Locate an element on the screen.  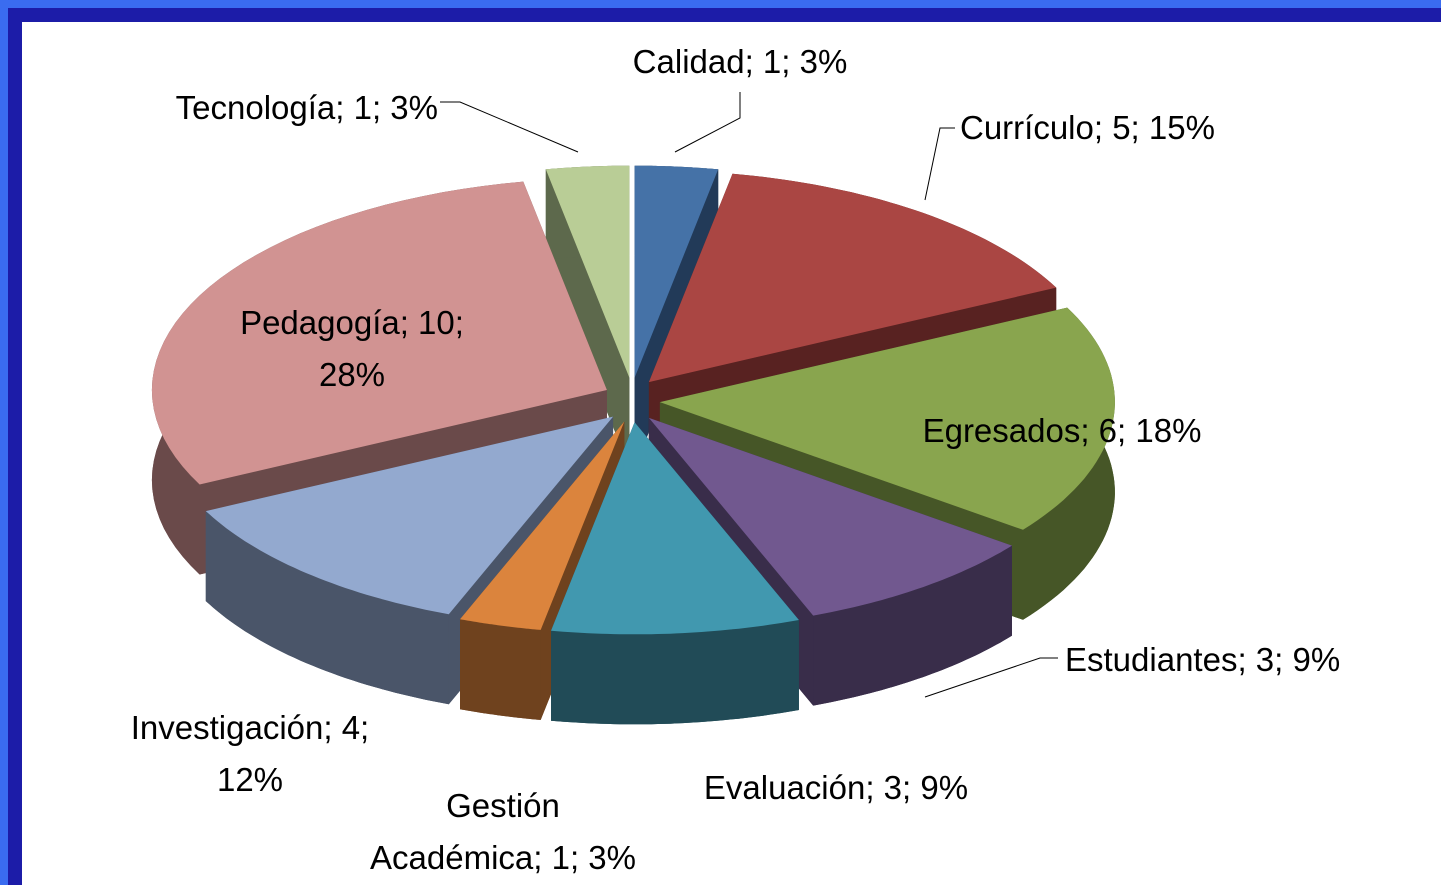
data-label-line: Académica; 1; 3% is located at coordinates (503, 857).